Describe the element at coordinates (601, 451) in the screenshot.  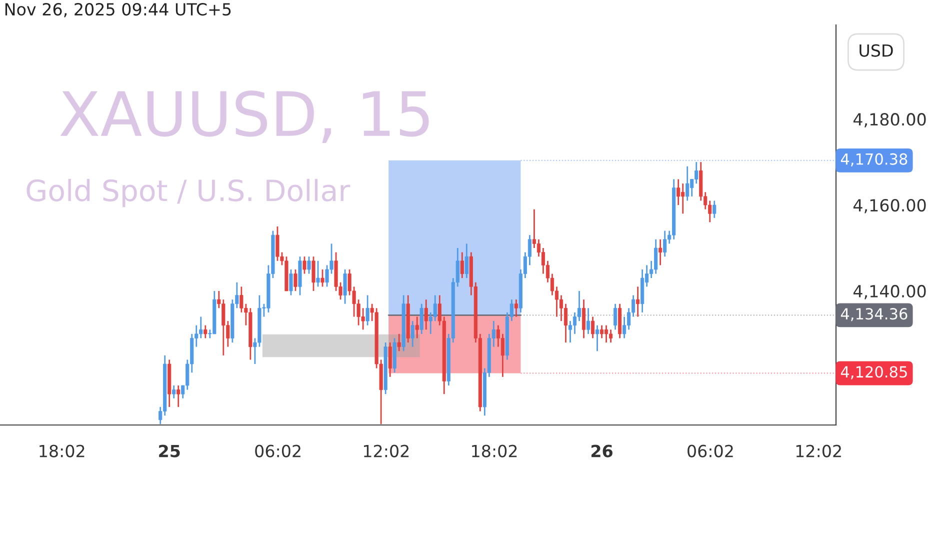
I see `x-tick-label: 26` at that location.